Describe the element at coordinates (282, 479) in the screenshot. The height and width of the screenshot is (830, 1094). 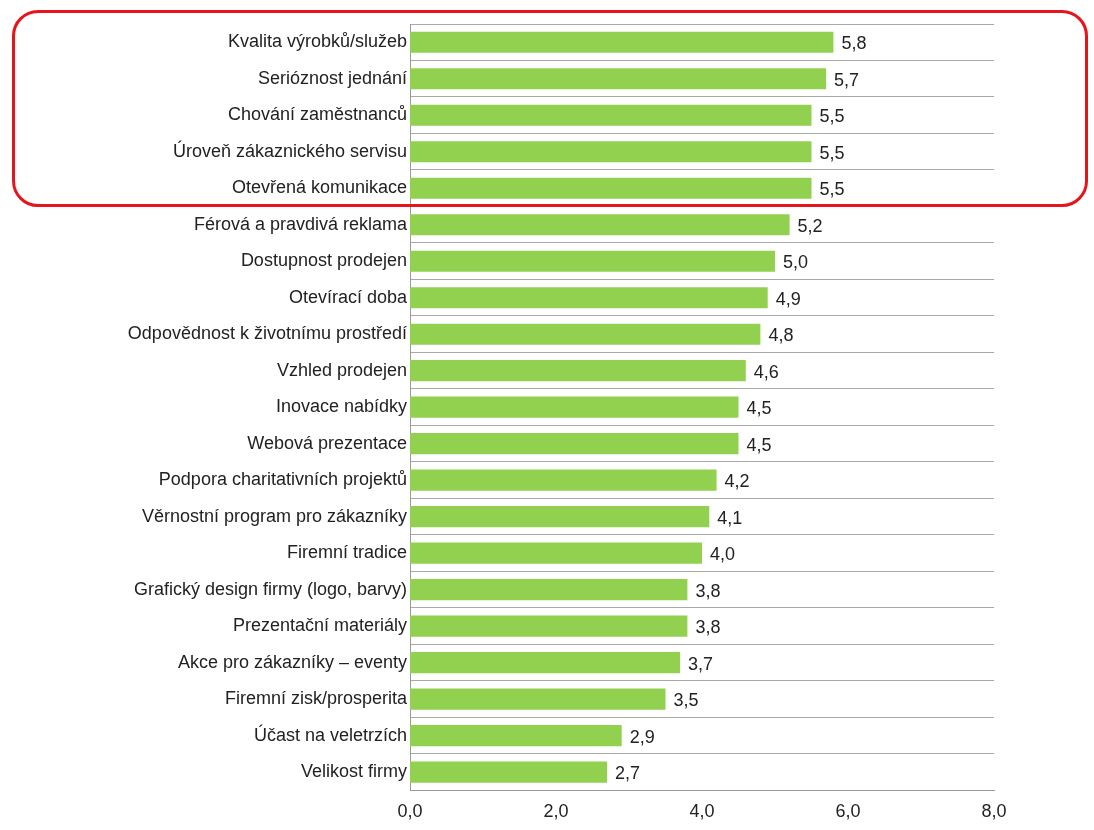
I see `y-tick-label: Podpora charitativních projektů` at that location.